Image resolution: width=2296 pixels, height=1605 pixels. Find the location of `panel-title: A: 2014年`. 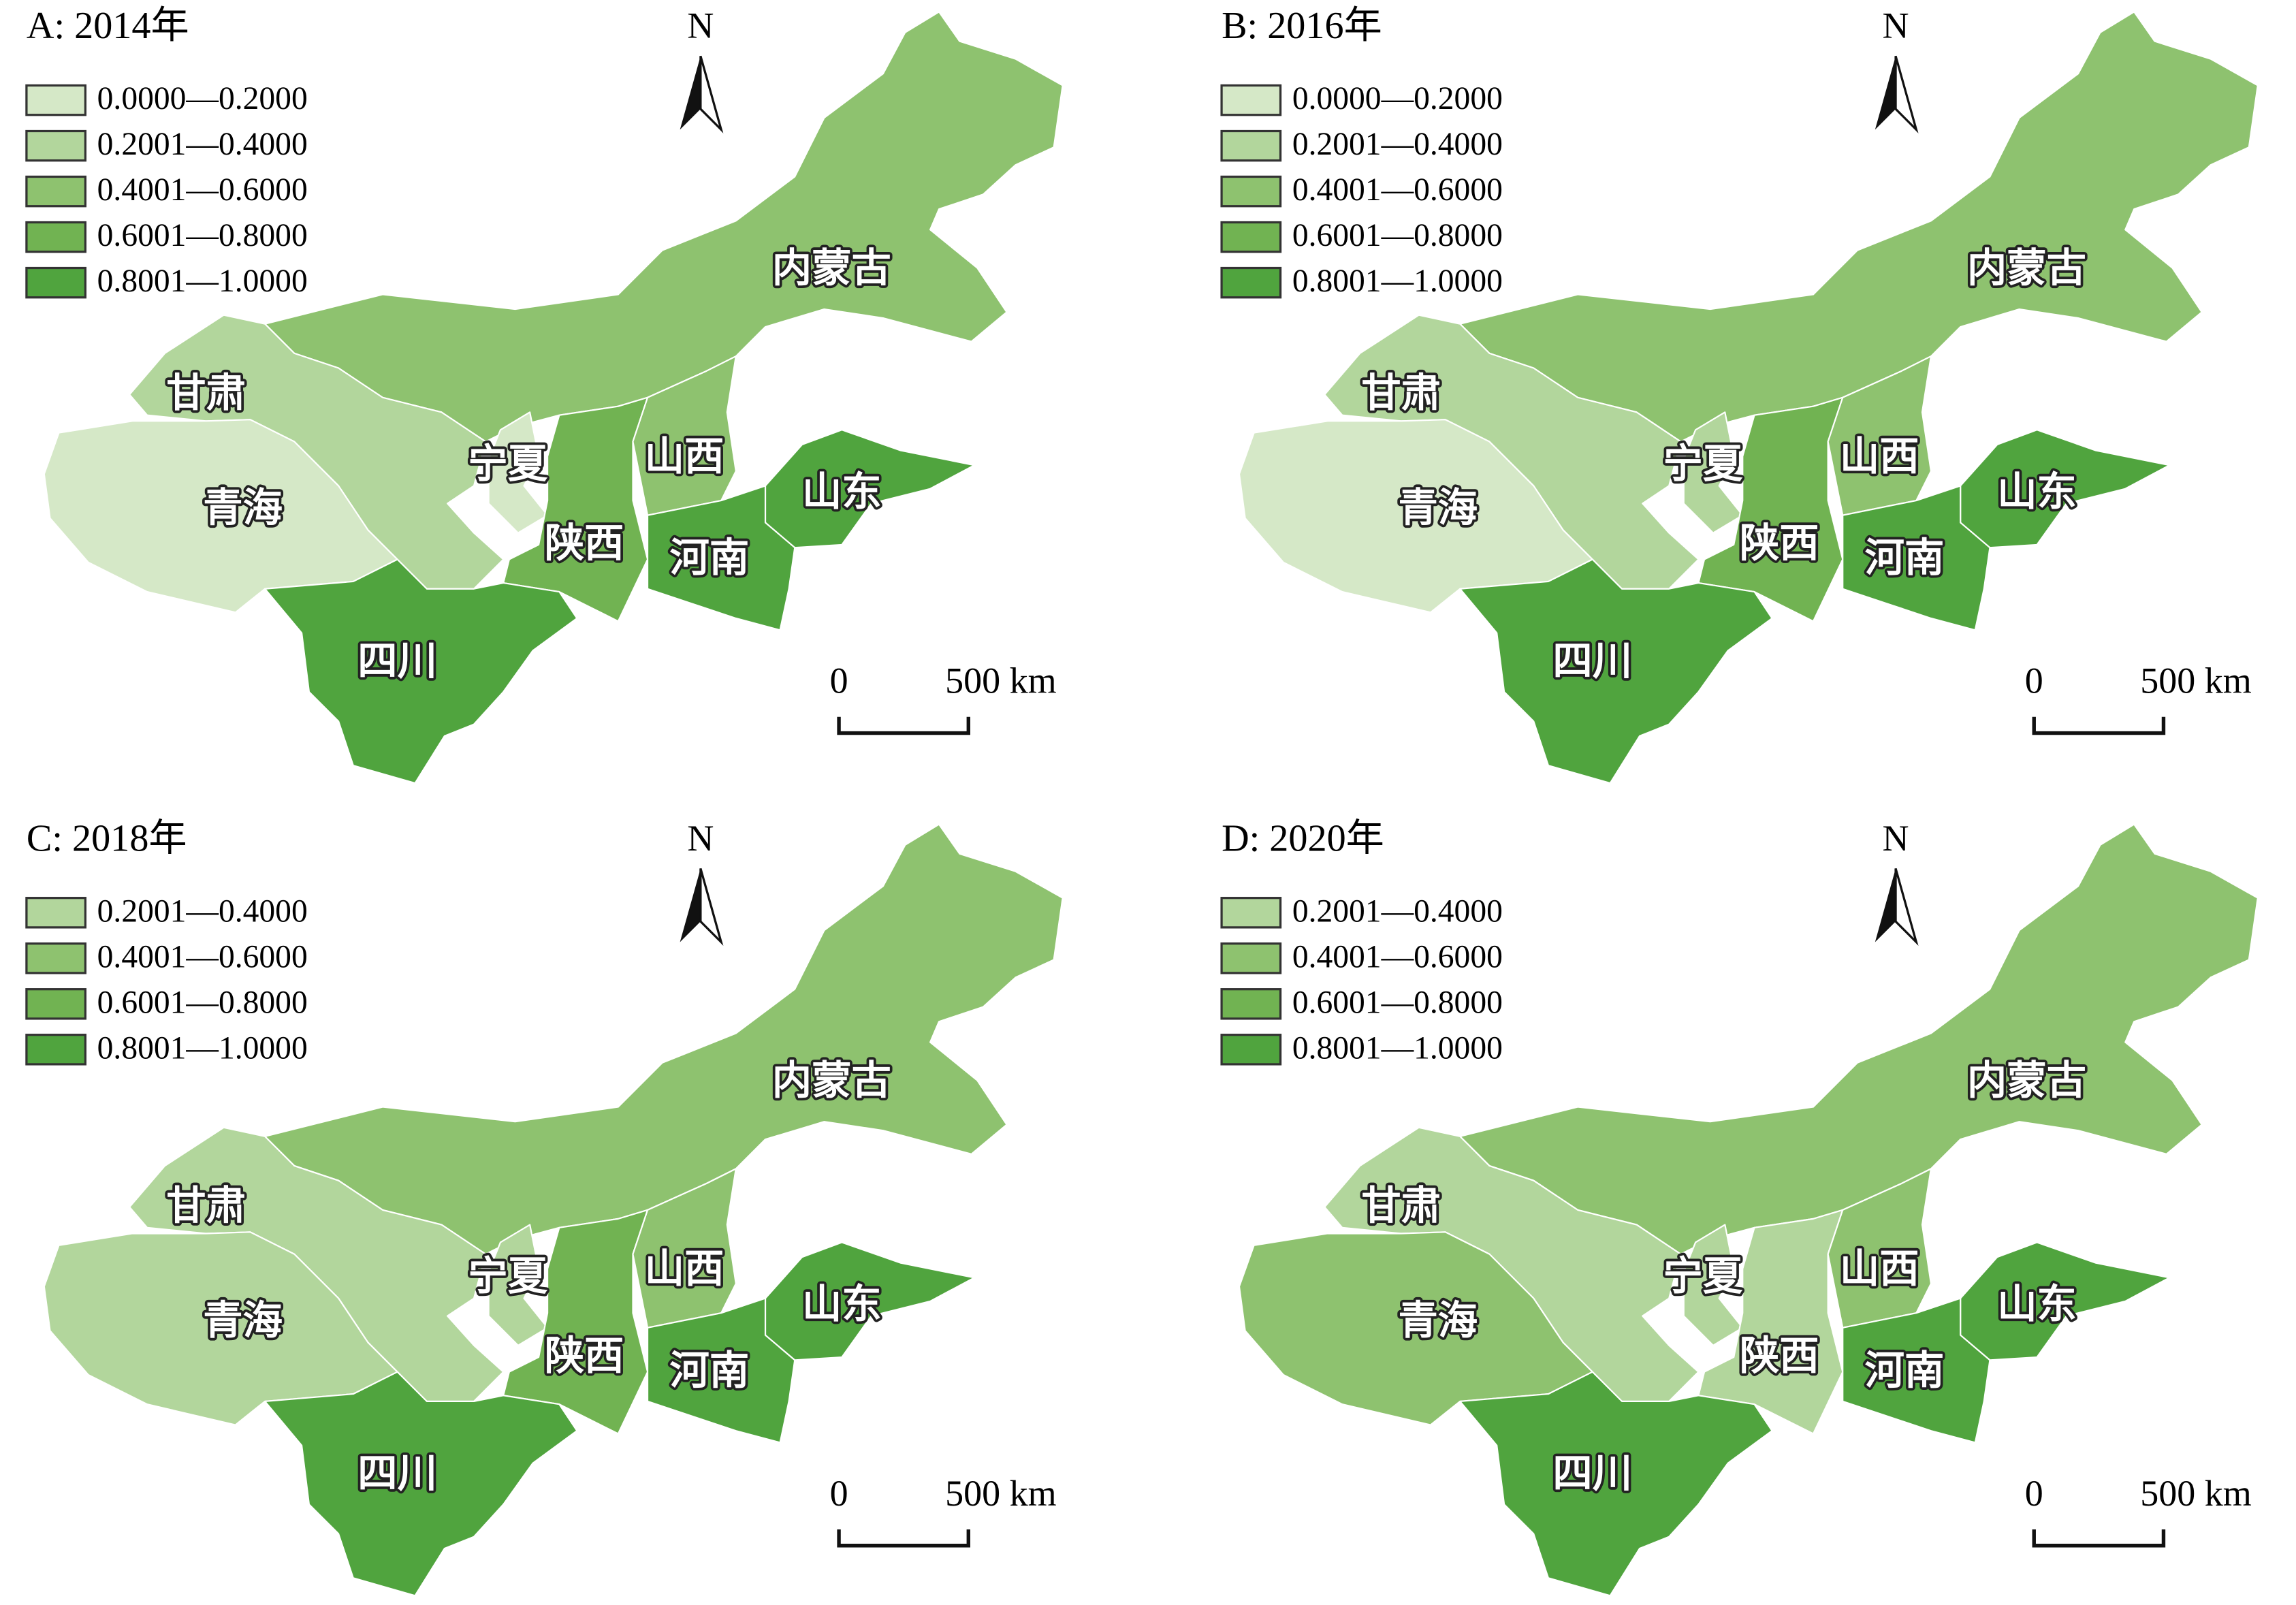

panel-title: A: 2014年 is located at coordinates (108, 26).